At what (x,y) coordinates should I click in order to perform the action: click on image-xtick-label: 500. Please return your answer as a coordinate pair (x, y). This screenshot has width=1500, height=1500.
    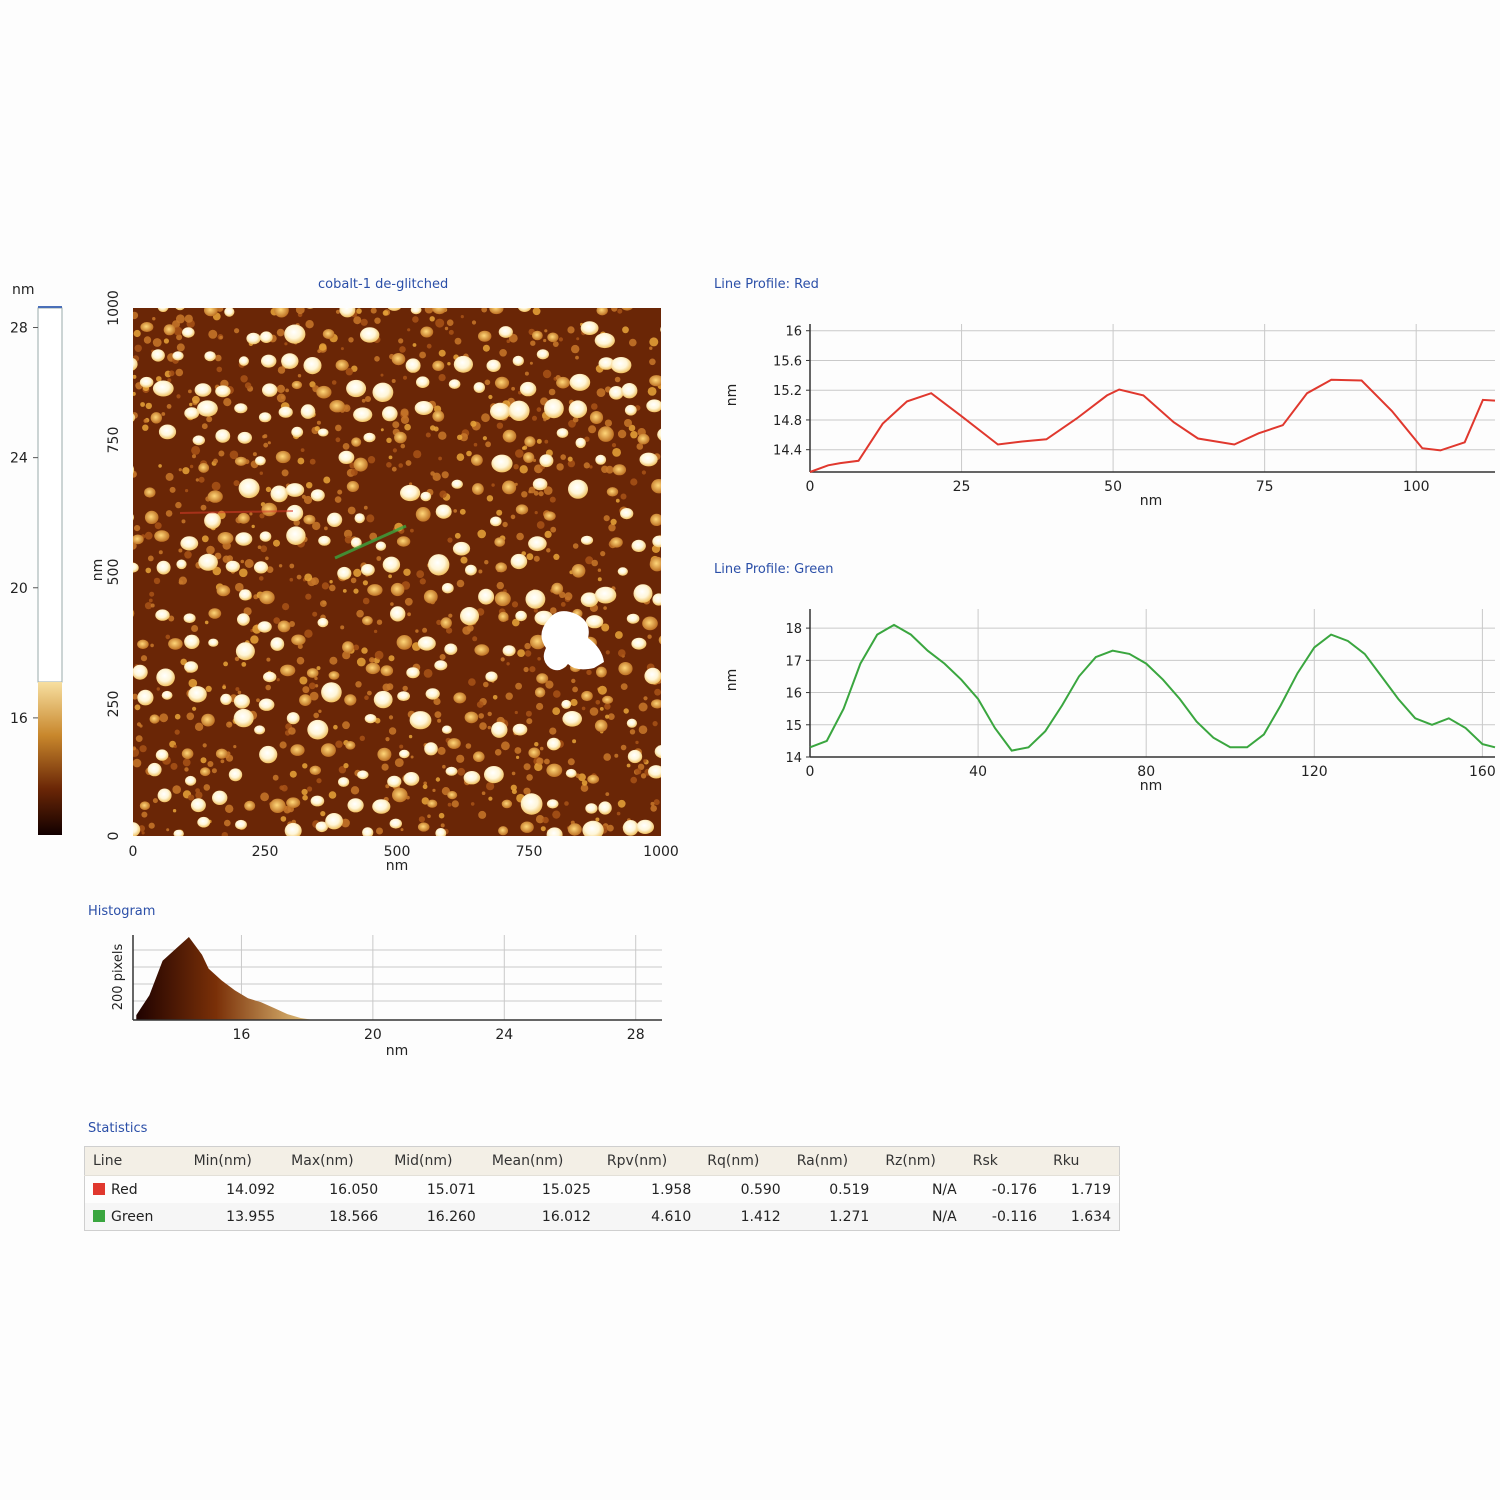
    Looking at the image, I should click on (397, 852).